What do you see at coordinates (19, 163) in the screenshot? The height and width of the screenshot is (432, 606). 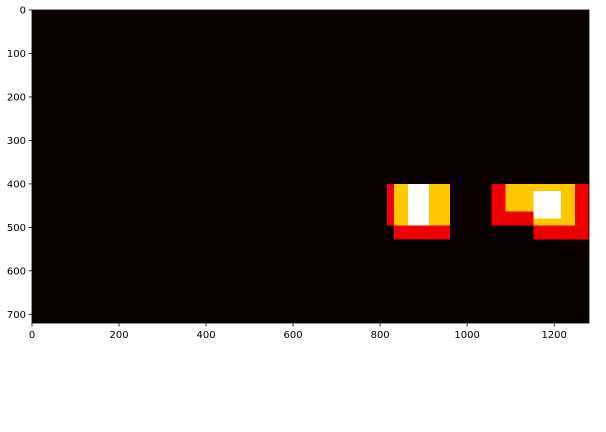 I see `y-axis: 0 100 200 300 400 500 600 700` at bounding box center [19, 163].